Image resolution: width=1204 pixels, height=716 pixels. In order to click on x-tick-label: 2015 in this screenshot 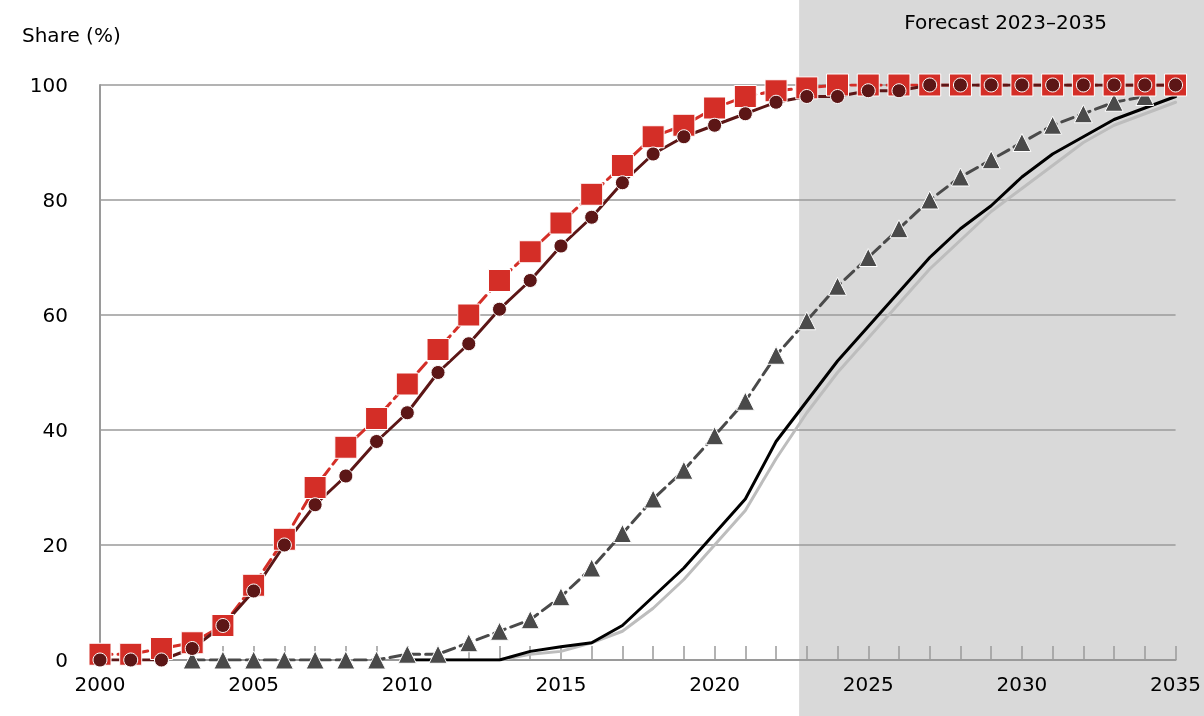, I will do `click(561, 684)`.